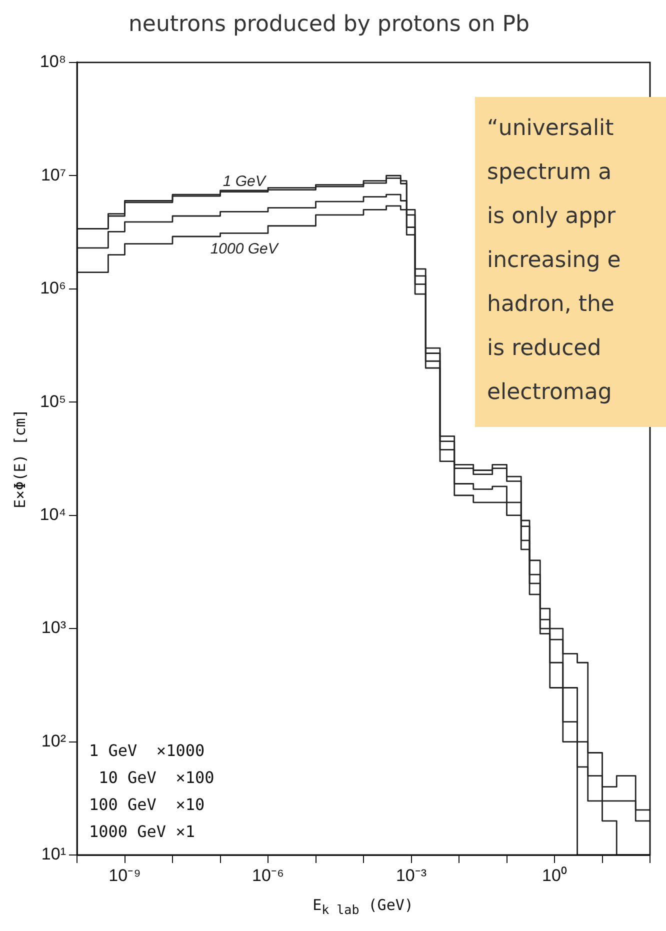  Describe the element at coordinates (53, 288) in the screenshot. I see `y-tick-label: 10⁶` at that location.